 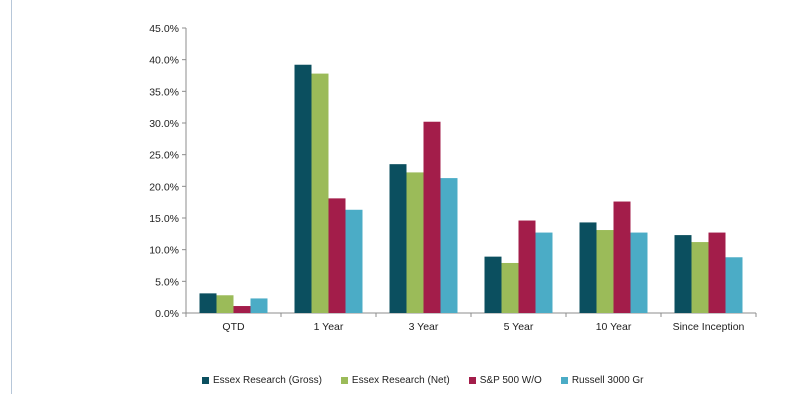 What do you see at coordinates (164, 156) in the screenshot?
I see `y-tick-label: 25.0%` at bounding box center [164, 156].